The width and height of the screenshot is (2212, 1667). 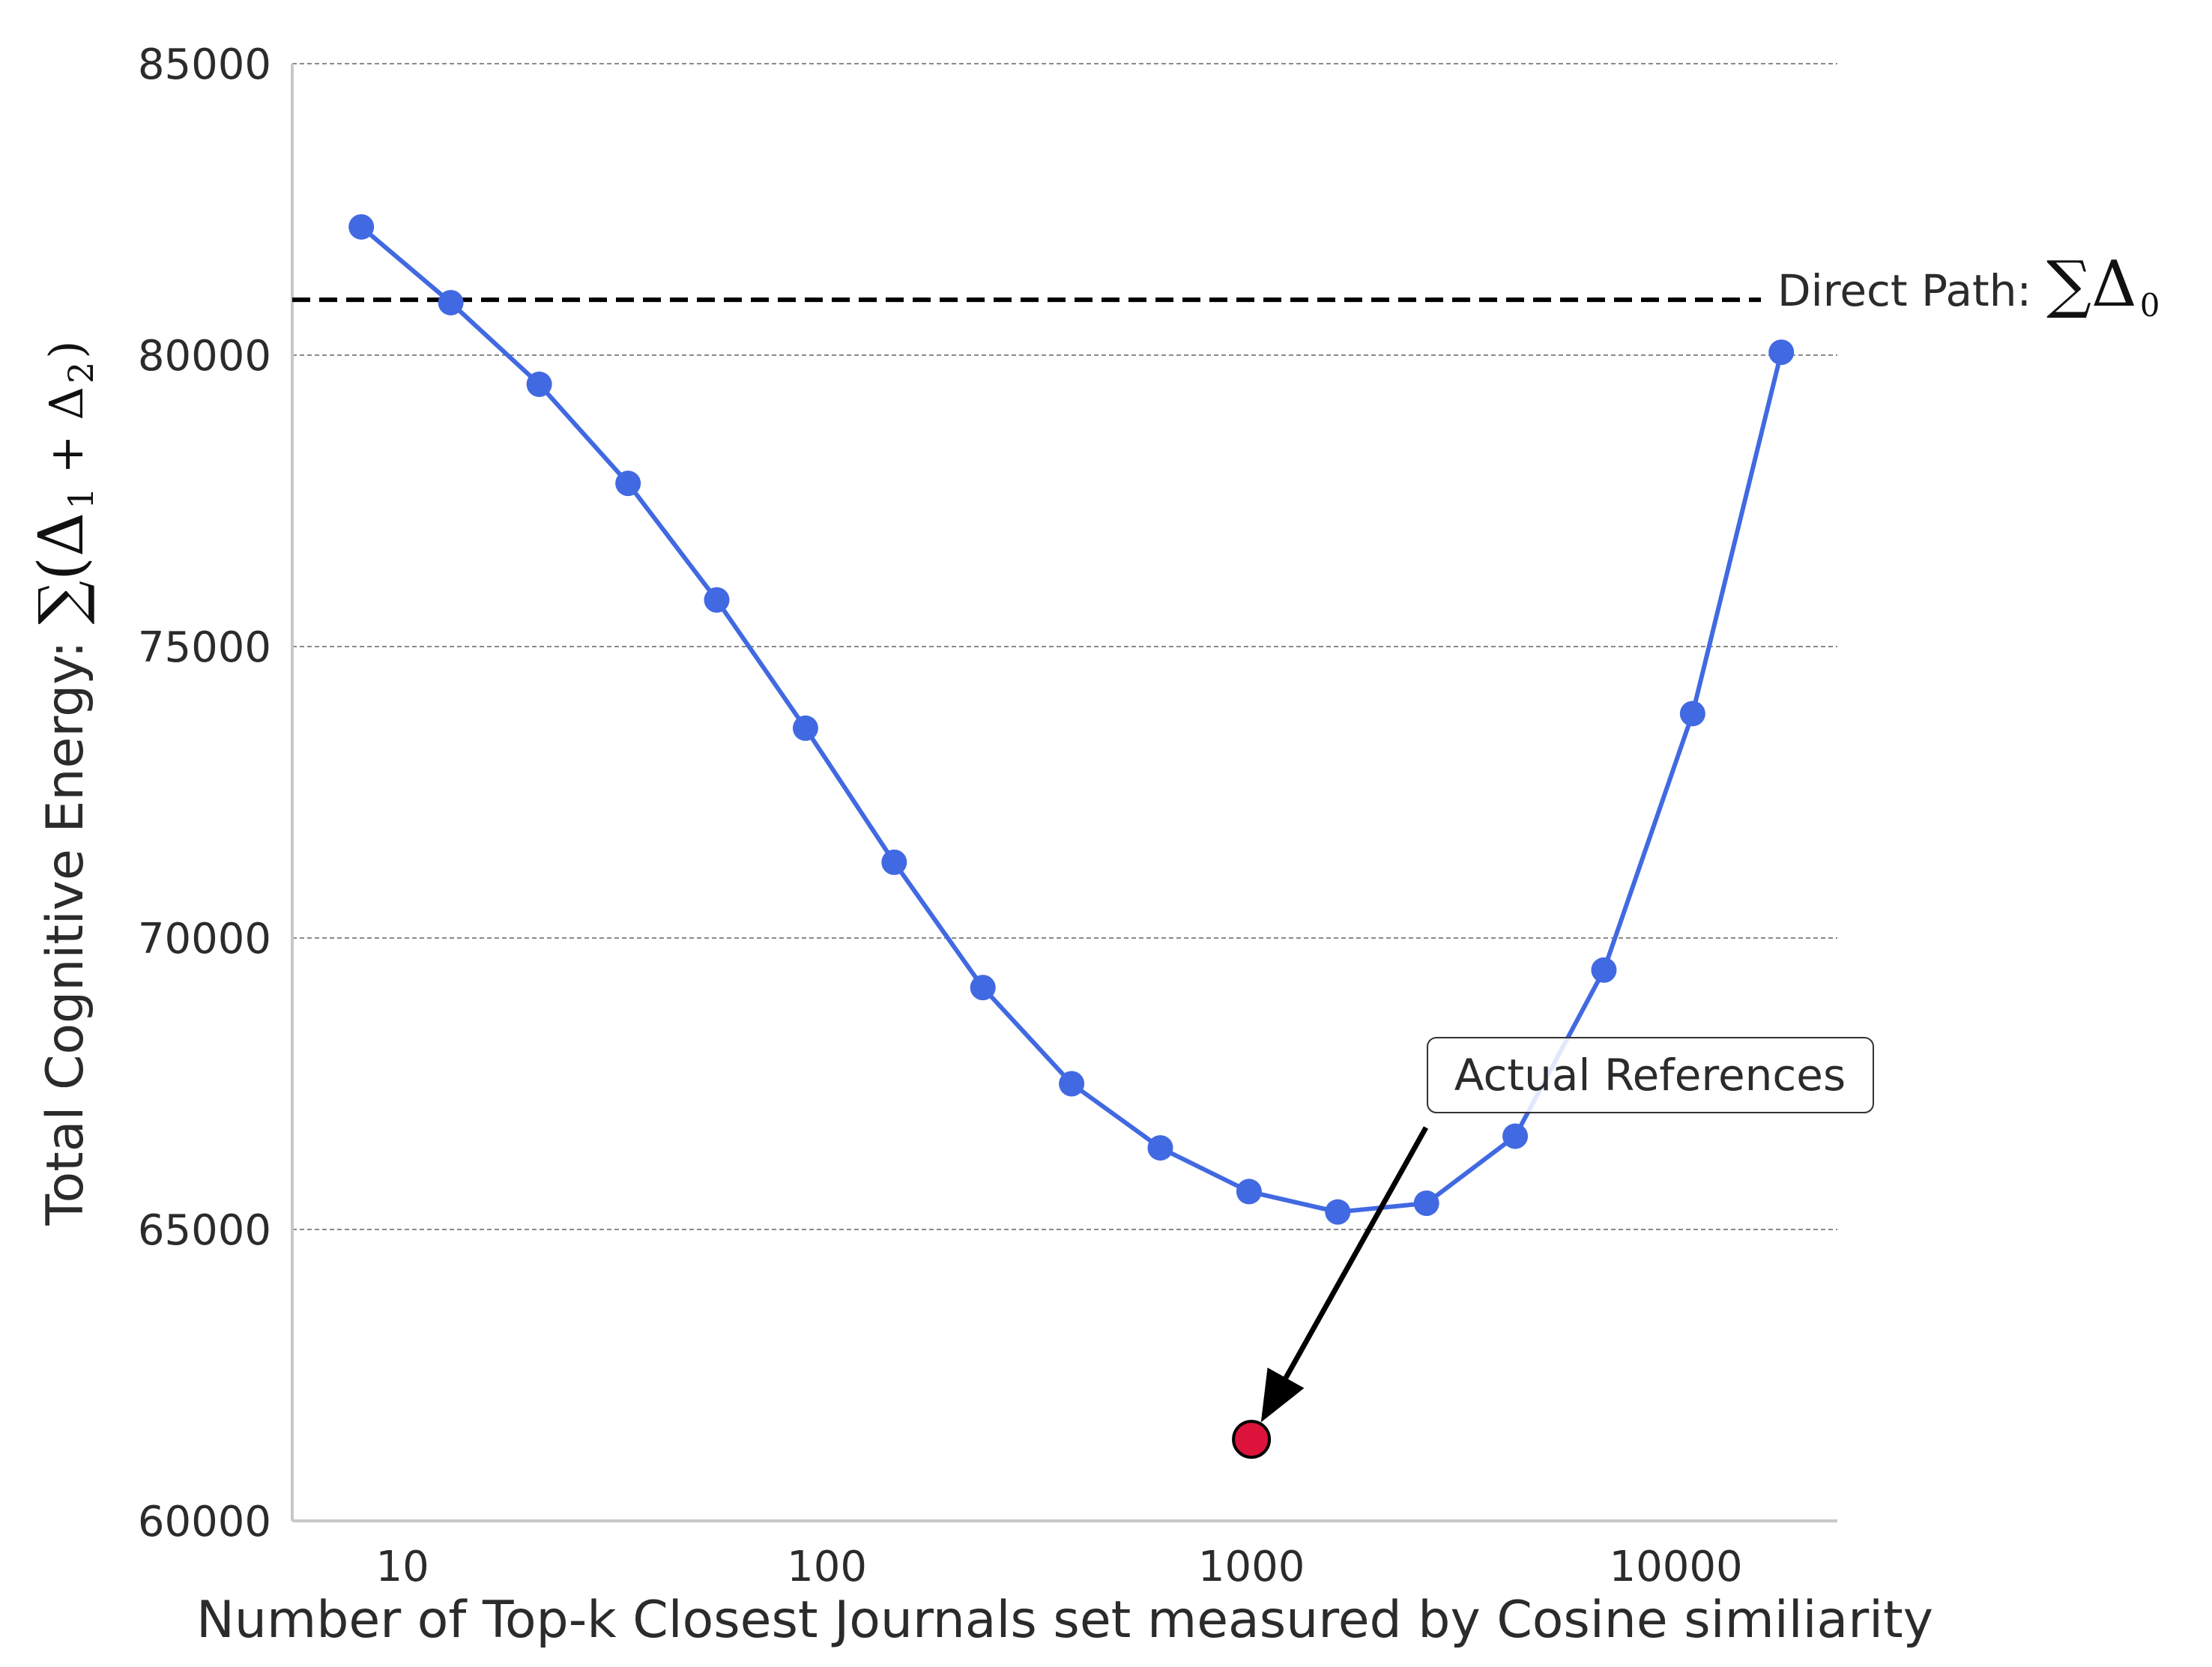 I want to click on annotation-arrow-shaft, so click(x=1356, y=1252).